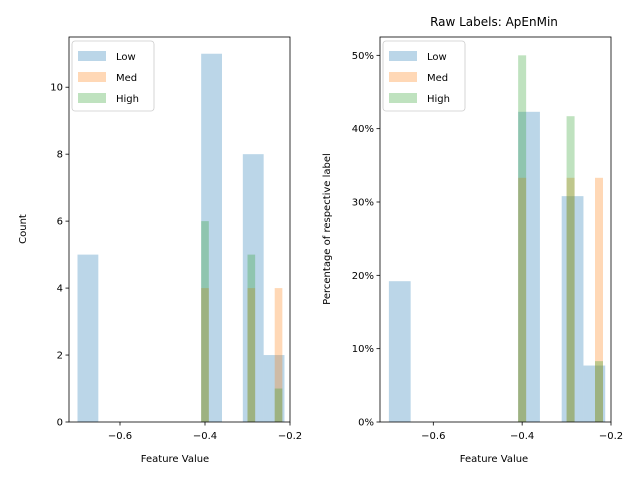  I want to click on left-x-tick-label: −0.2, so click(290, 436).